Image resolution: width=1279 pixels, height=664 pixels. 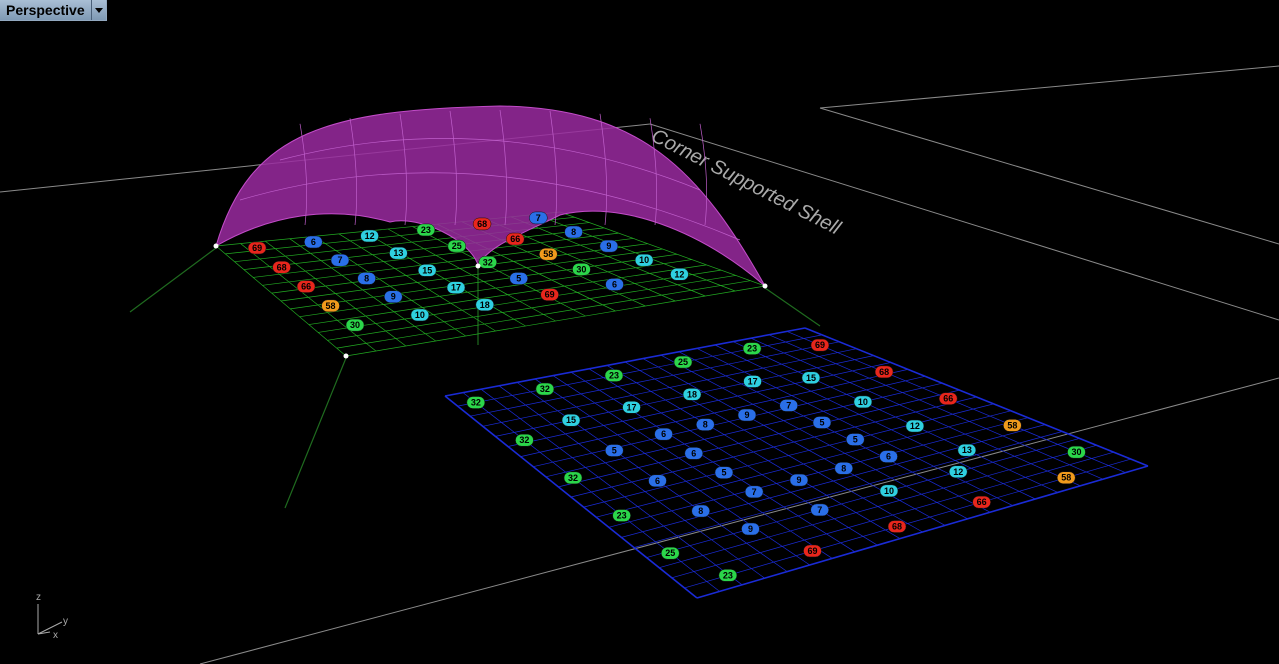 I want to click on svg-text: 18, so click(x=485, y=305).